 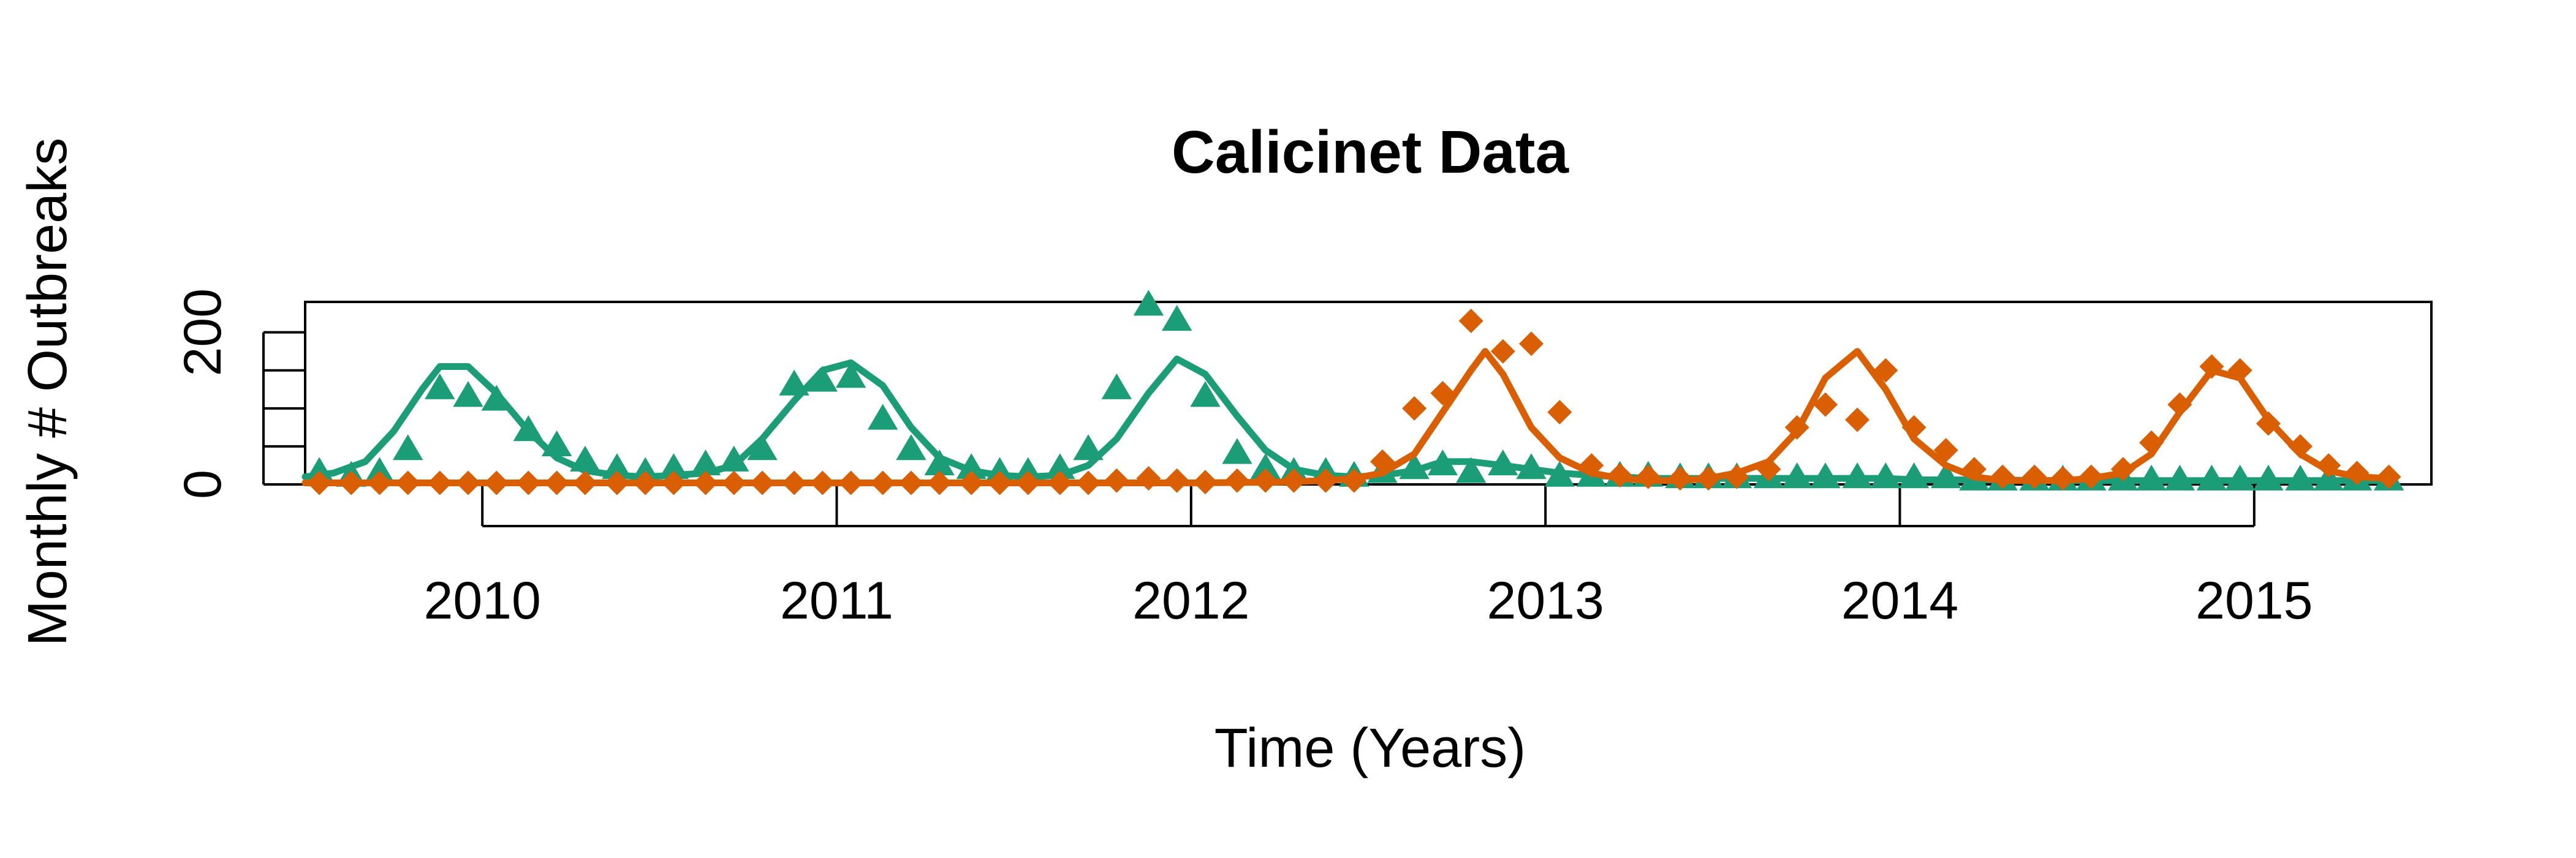 I want to click on x-axis: 2010 2011 2012 2013 2014 2015, so click(x=1368, y=557).